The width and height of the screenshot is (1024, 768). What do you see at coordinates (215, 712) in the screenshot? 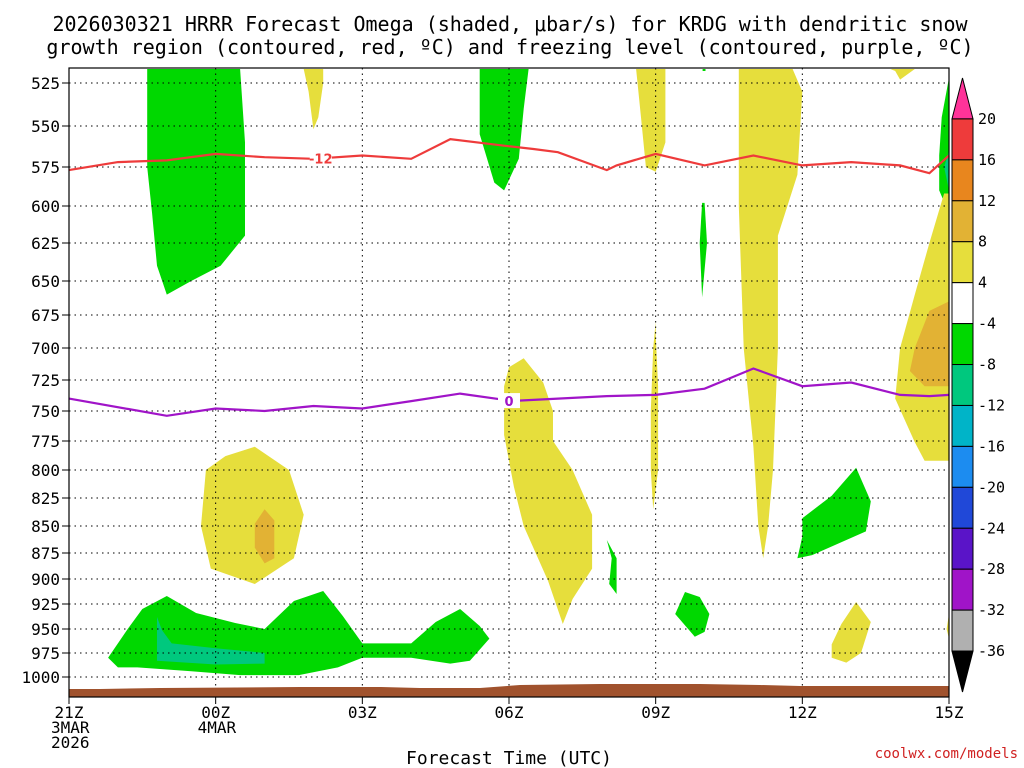
I see `x-tick-label-3-0: 00Z` at bounding box center [215, 712].